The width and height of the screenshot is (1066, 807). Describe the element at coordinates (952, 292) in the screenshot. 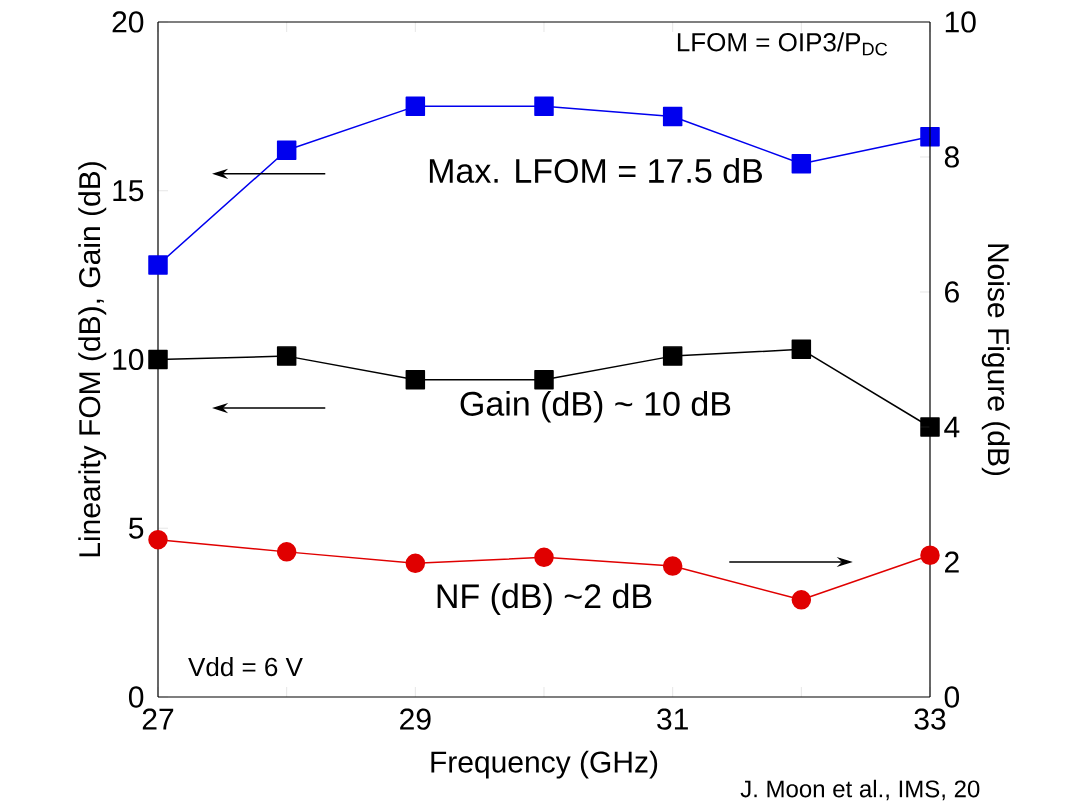

I see `y2-tick-label: 6` at that location.